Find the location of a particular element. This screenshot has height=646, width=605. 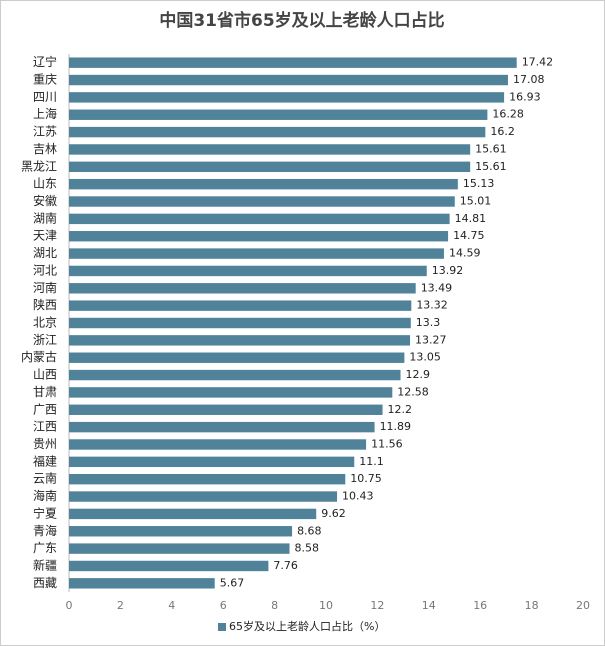

data-label: 13.32 is located at coordinates (432, 305).